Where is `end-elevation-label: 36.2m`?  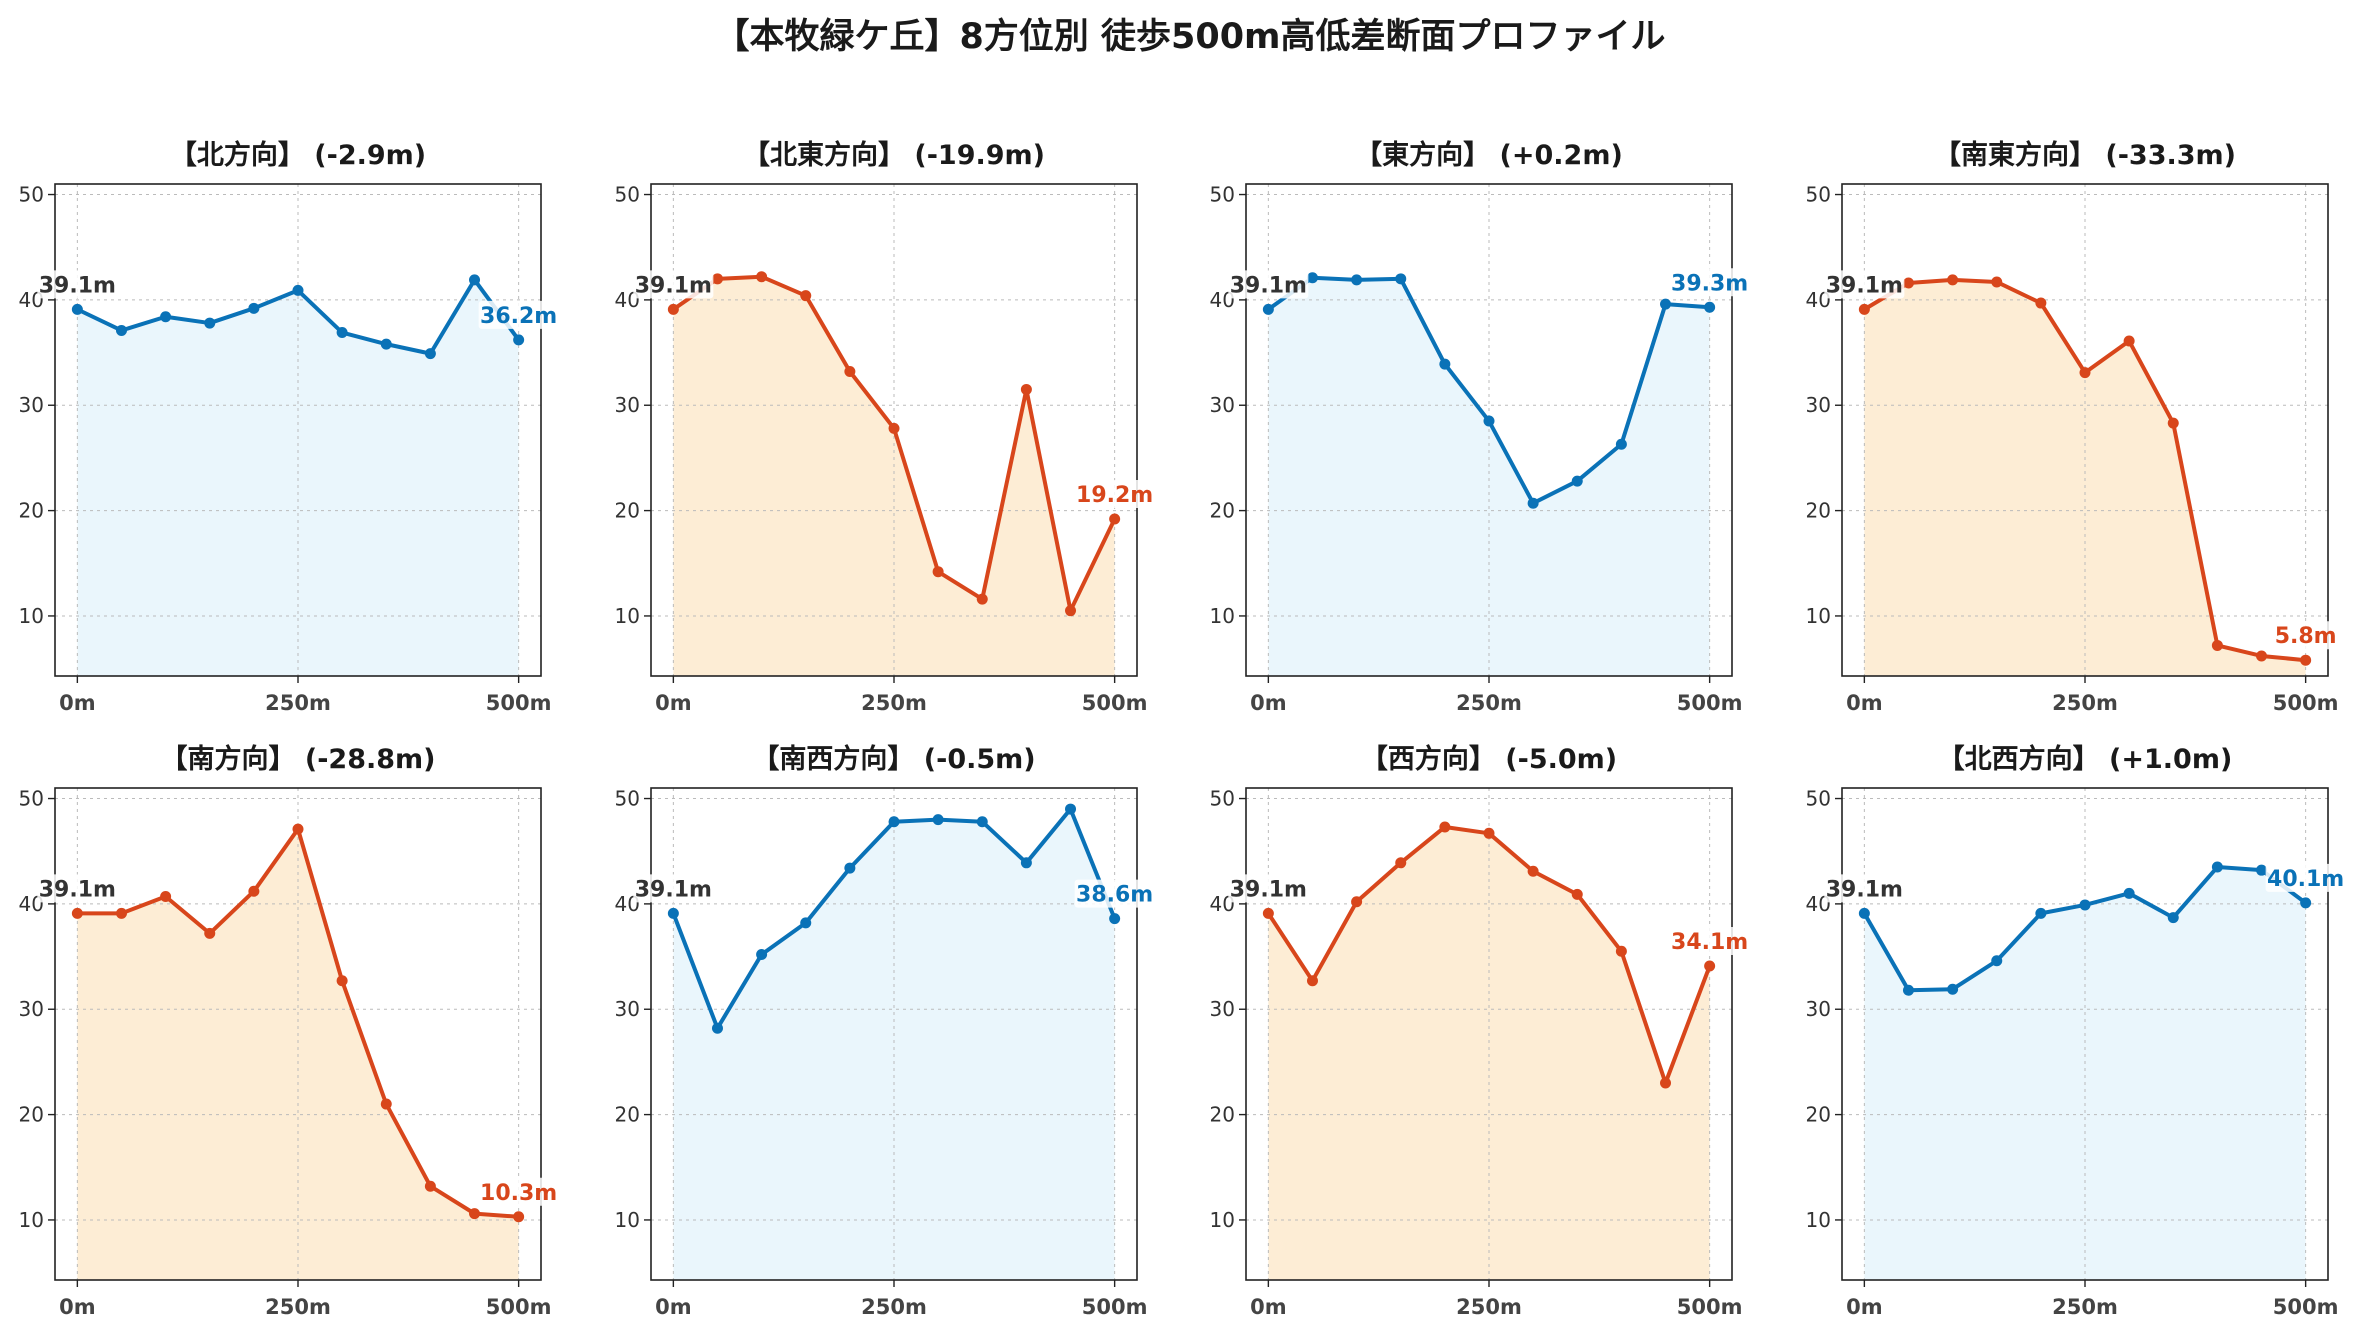 end-elevation-label: 36.2m is located at coordinates (518, 316).